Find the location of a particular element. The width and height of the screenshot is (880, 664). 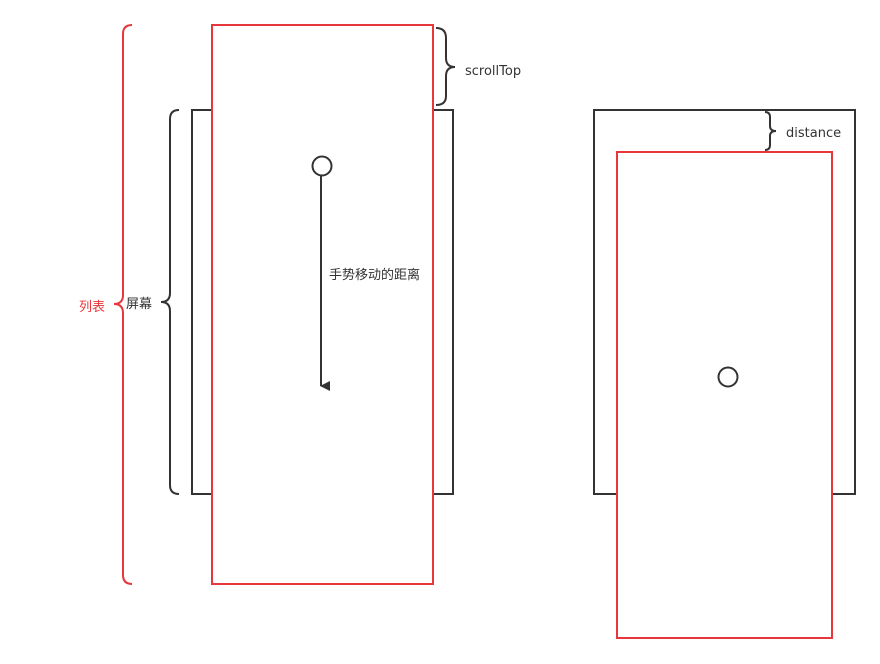

screen-brace is located at coordinates (170, 302).